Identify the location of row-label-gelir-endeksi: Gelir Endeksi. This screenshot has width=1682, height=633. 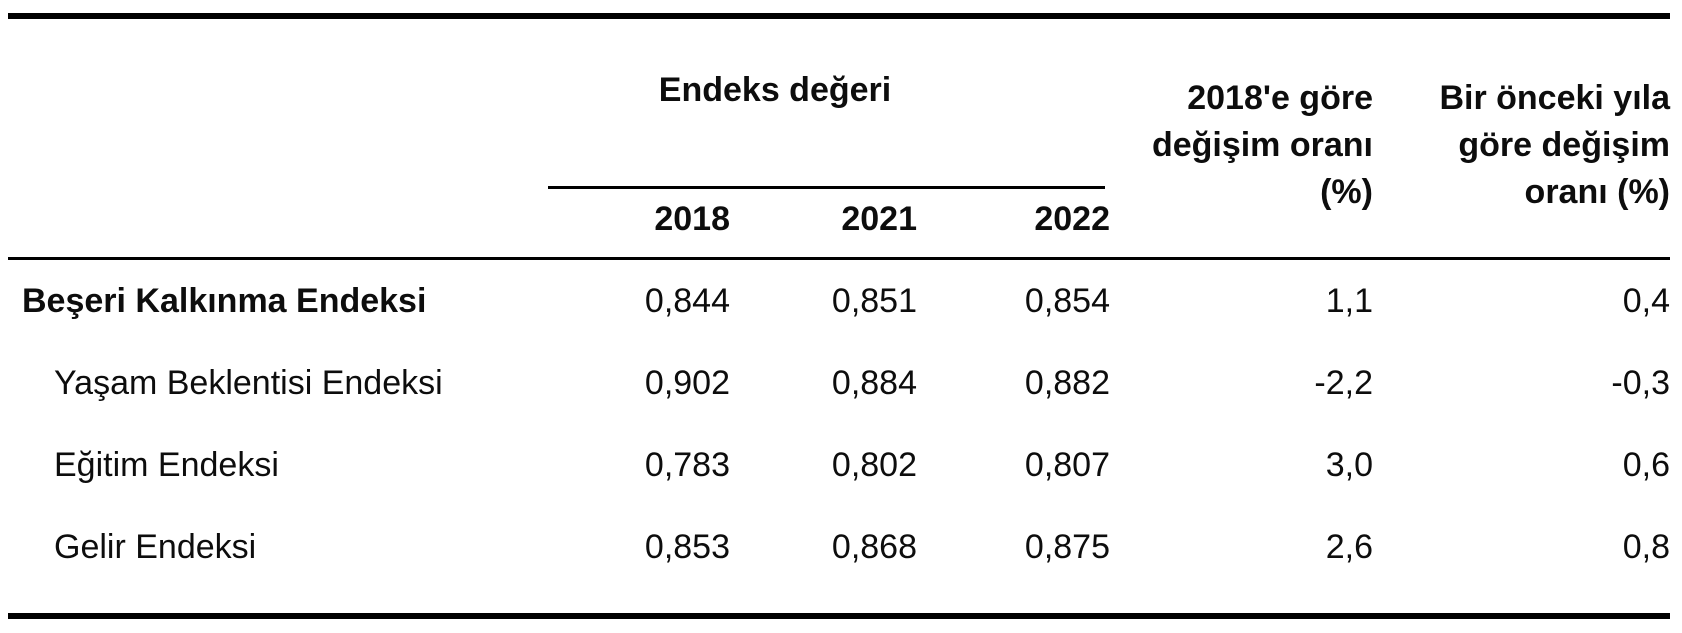
(155, 546).